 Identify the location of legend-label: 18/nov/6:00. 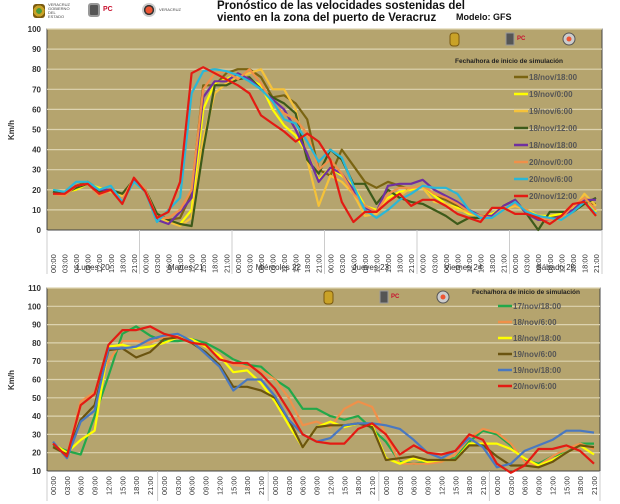
(535, 322).